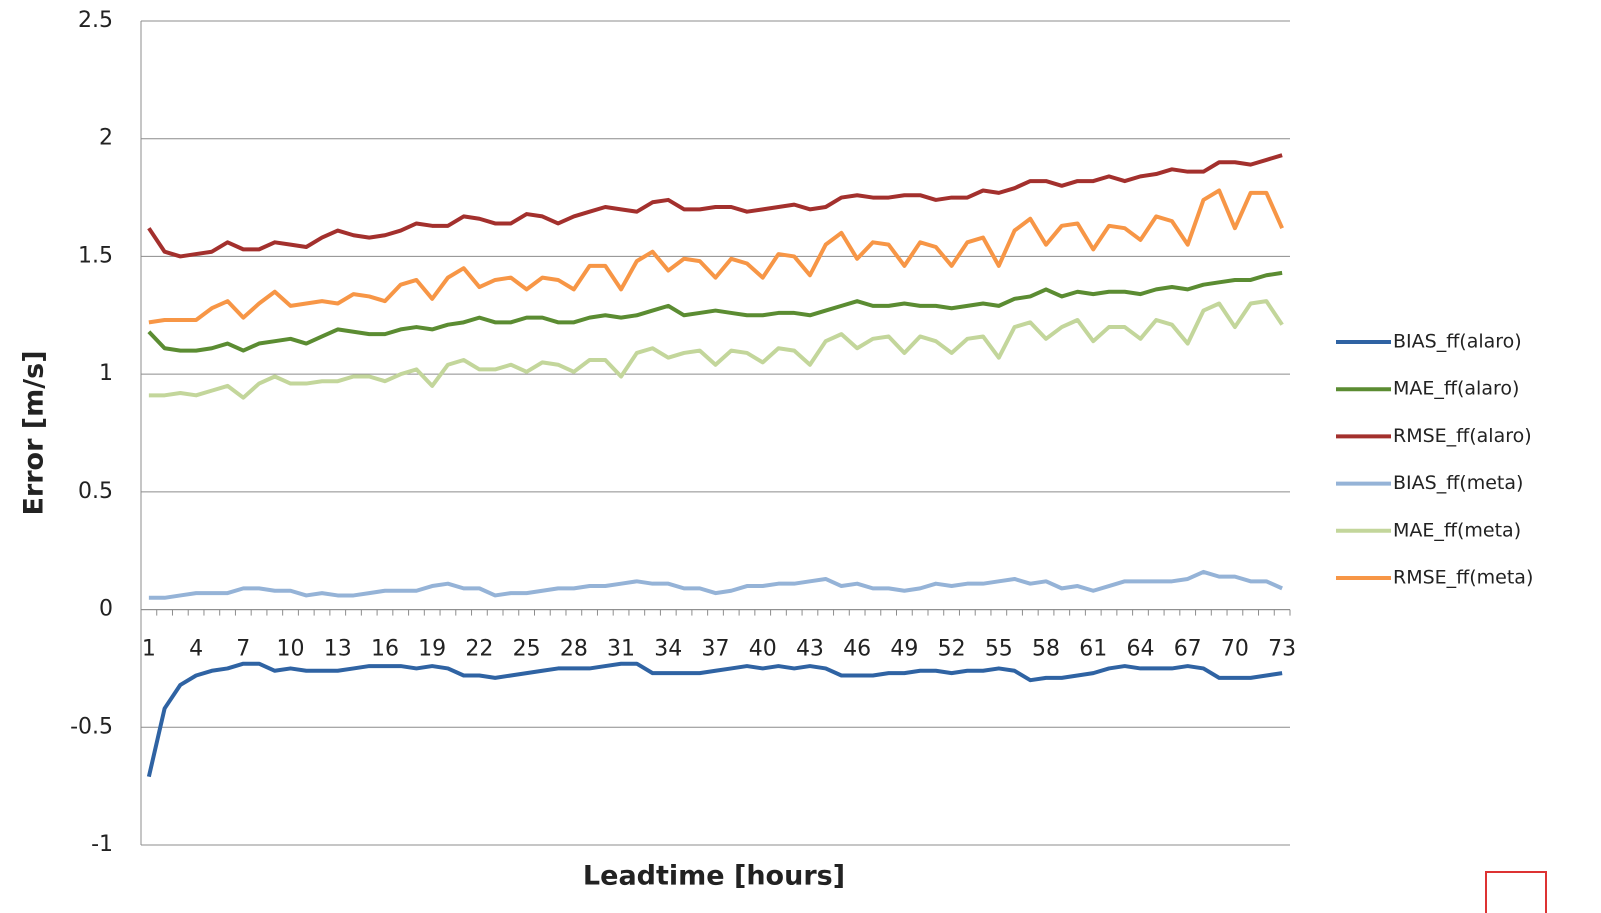  I want to click on y-tick-label: 1, so click(106, 373).